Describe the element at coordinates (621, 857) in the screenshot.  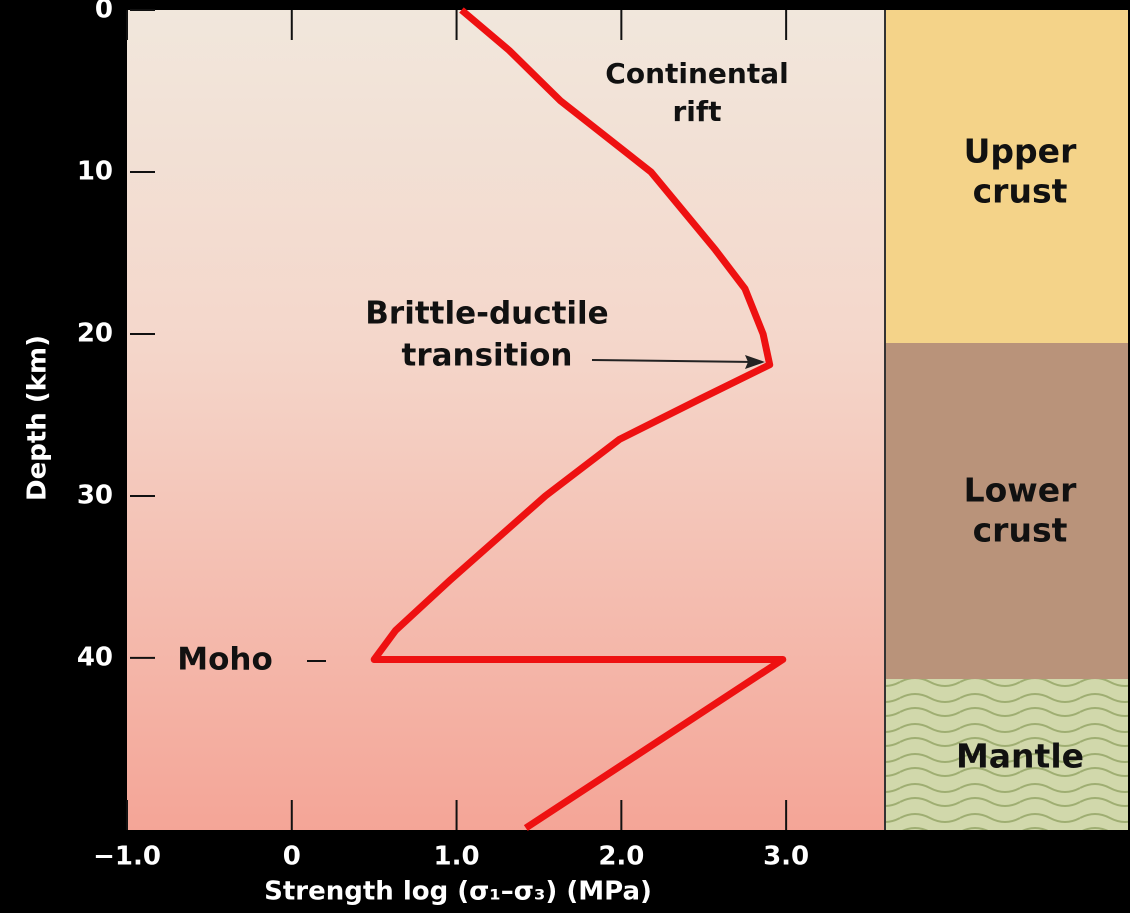
I see `x-tick-label: 2.0` at that location.